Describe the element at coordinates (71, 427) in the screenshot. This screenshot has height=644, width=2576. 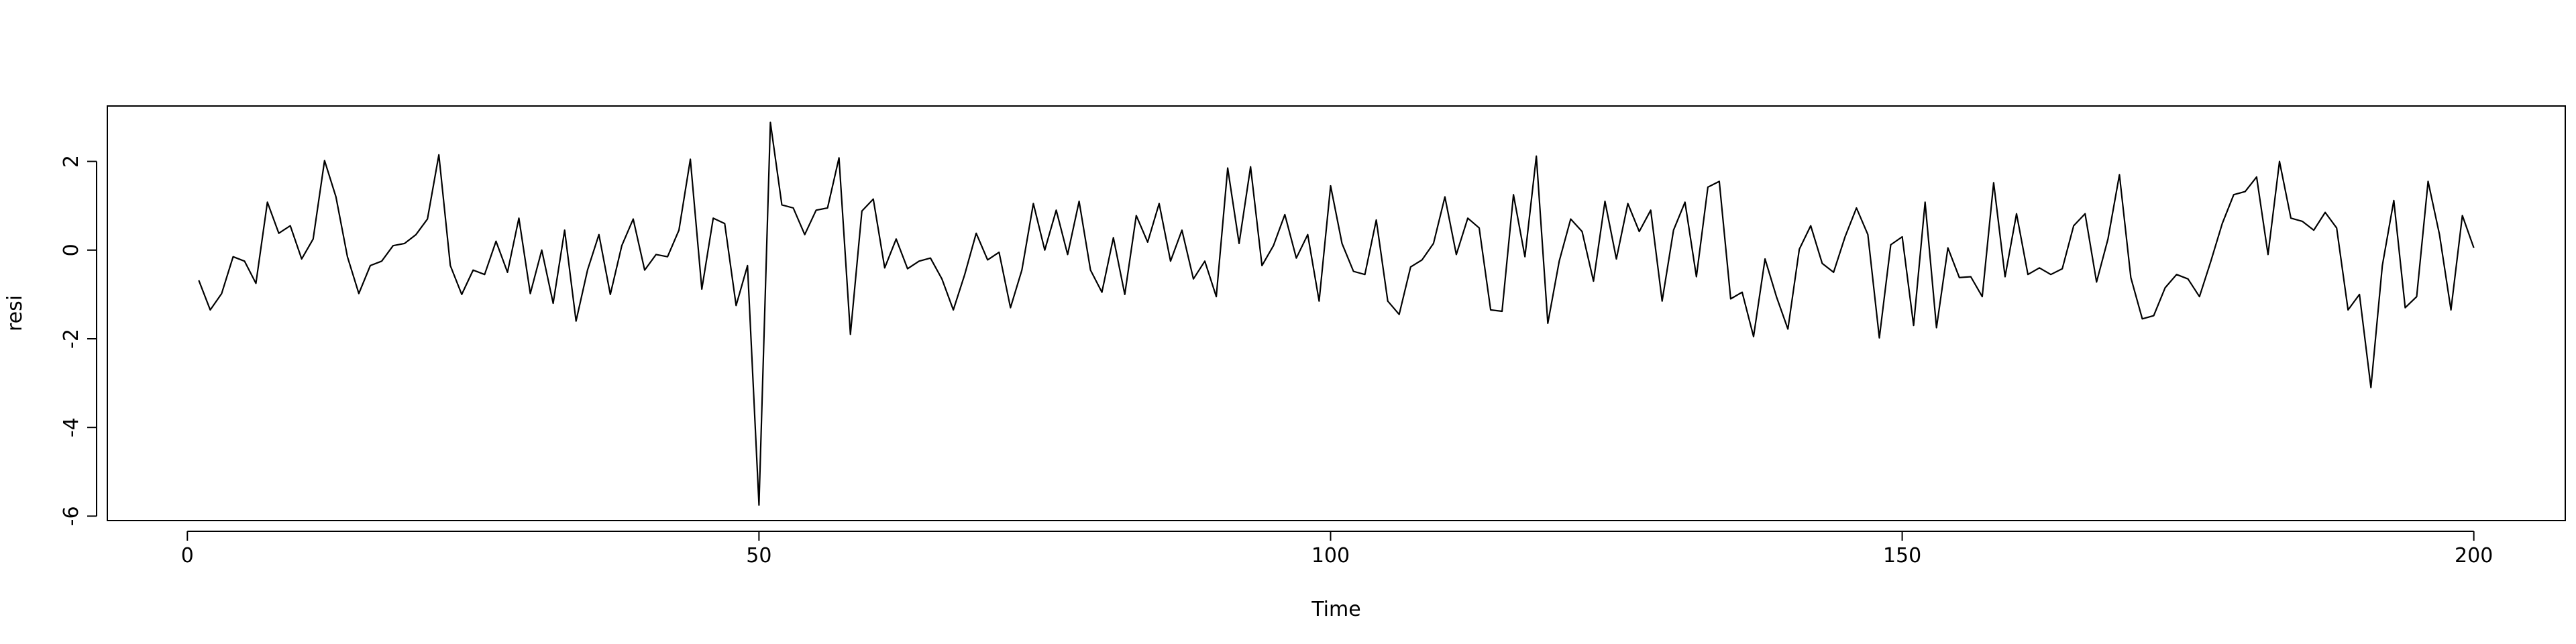
I see `y-tick-label: -4` at that location.